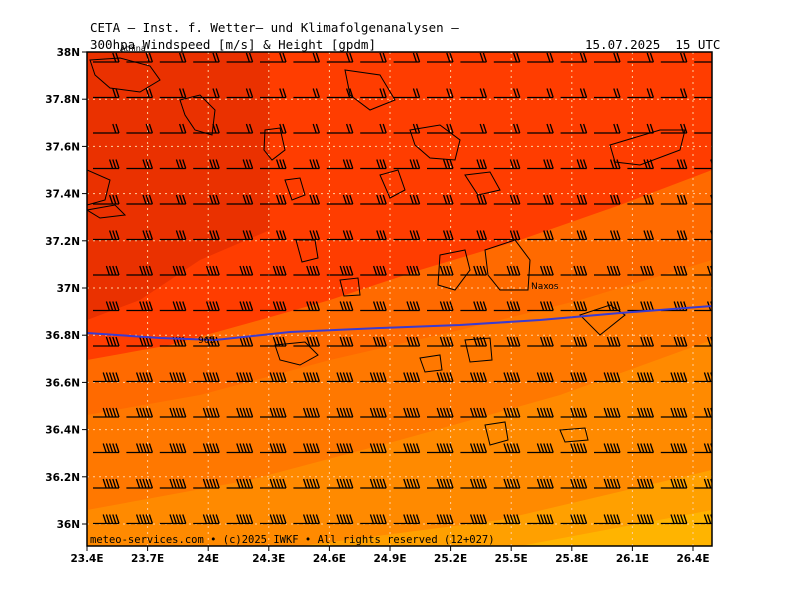  Describe the element at coordinates (62, 431) in the screenshot. I see `lat-tick-label: 36.4N` at that location.